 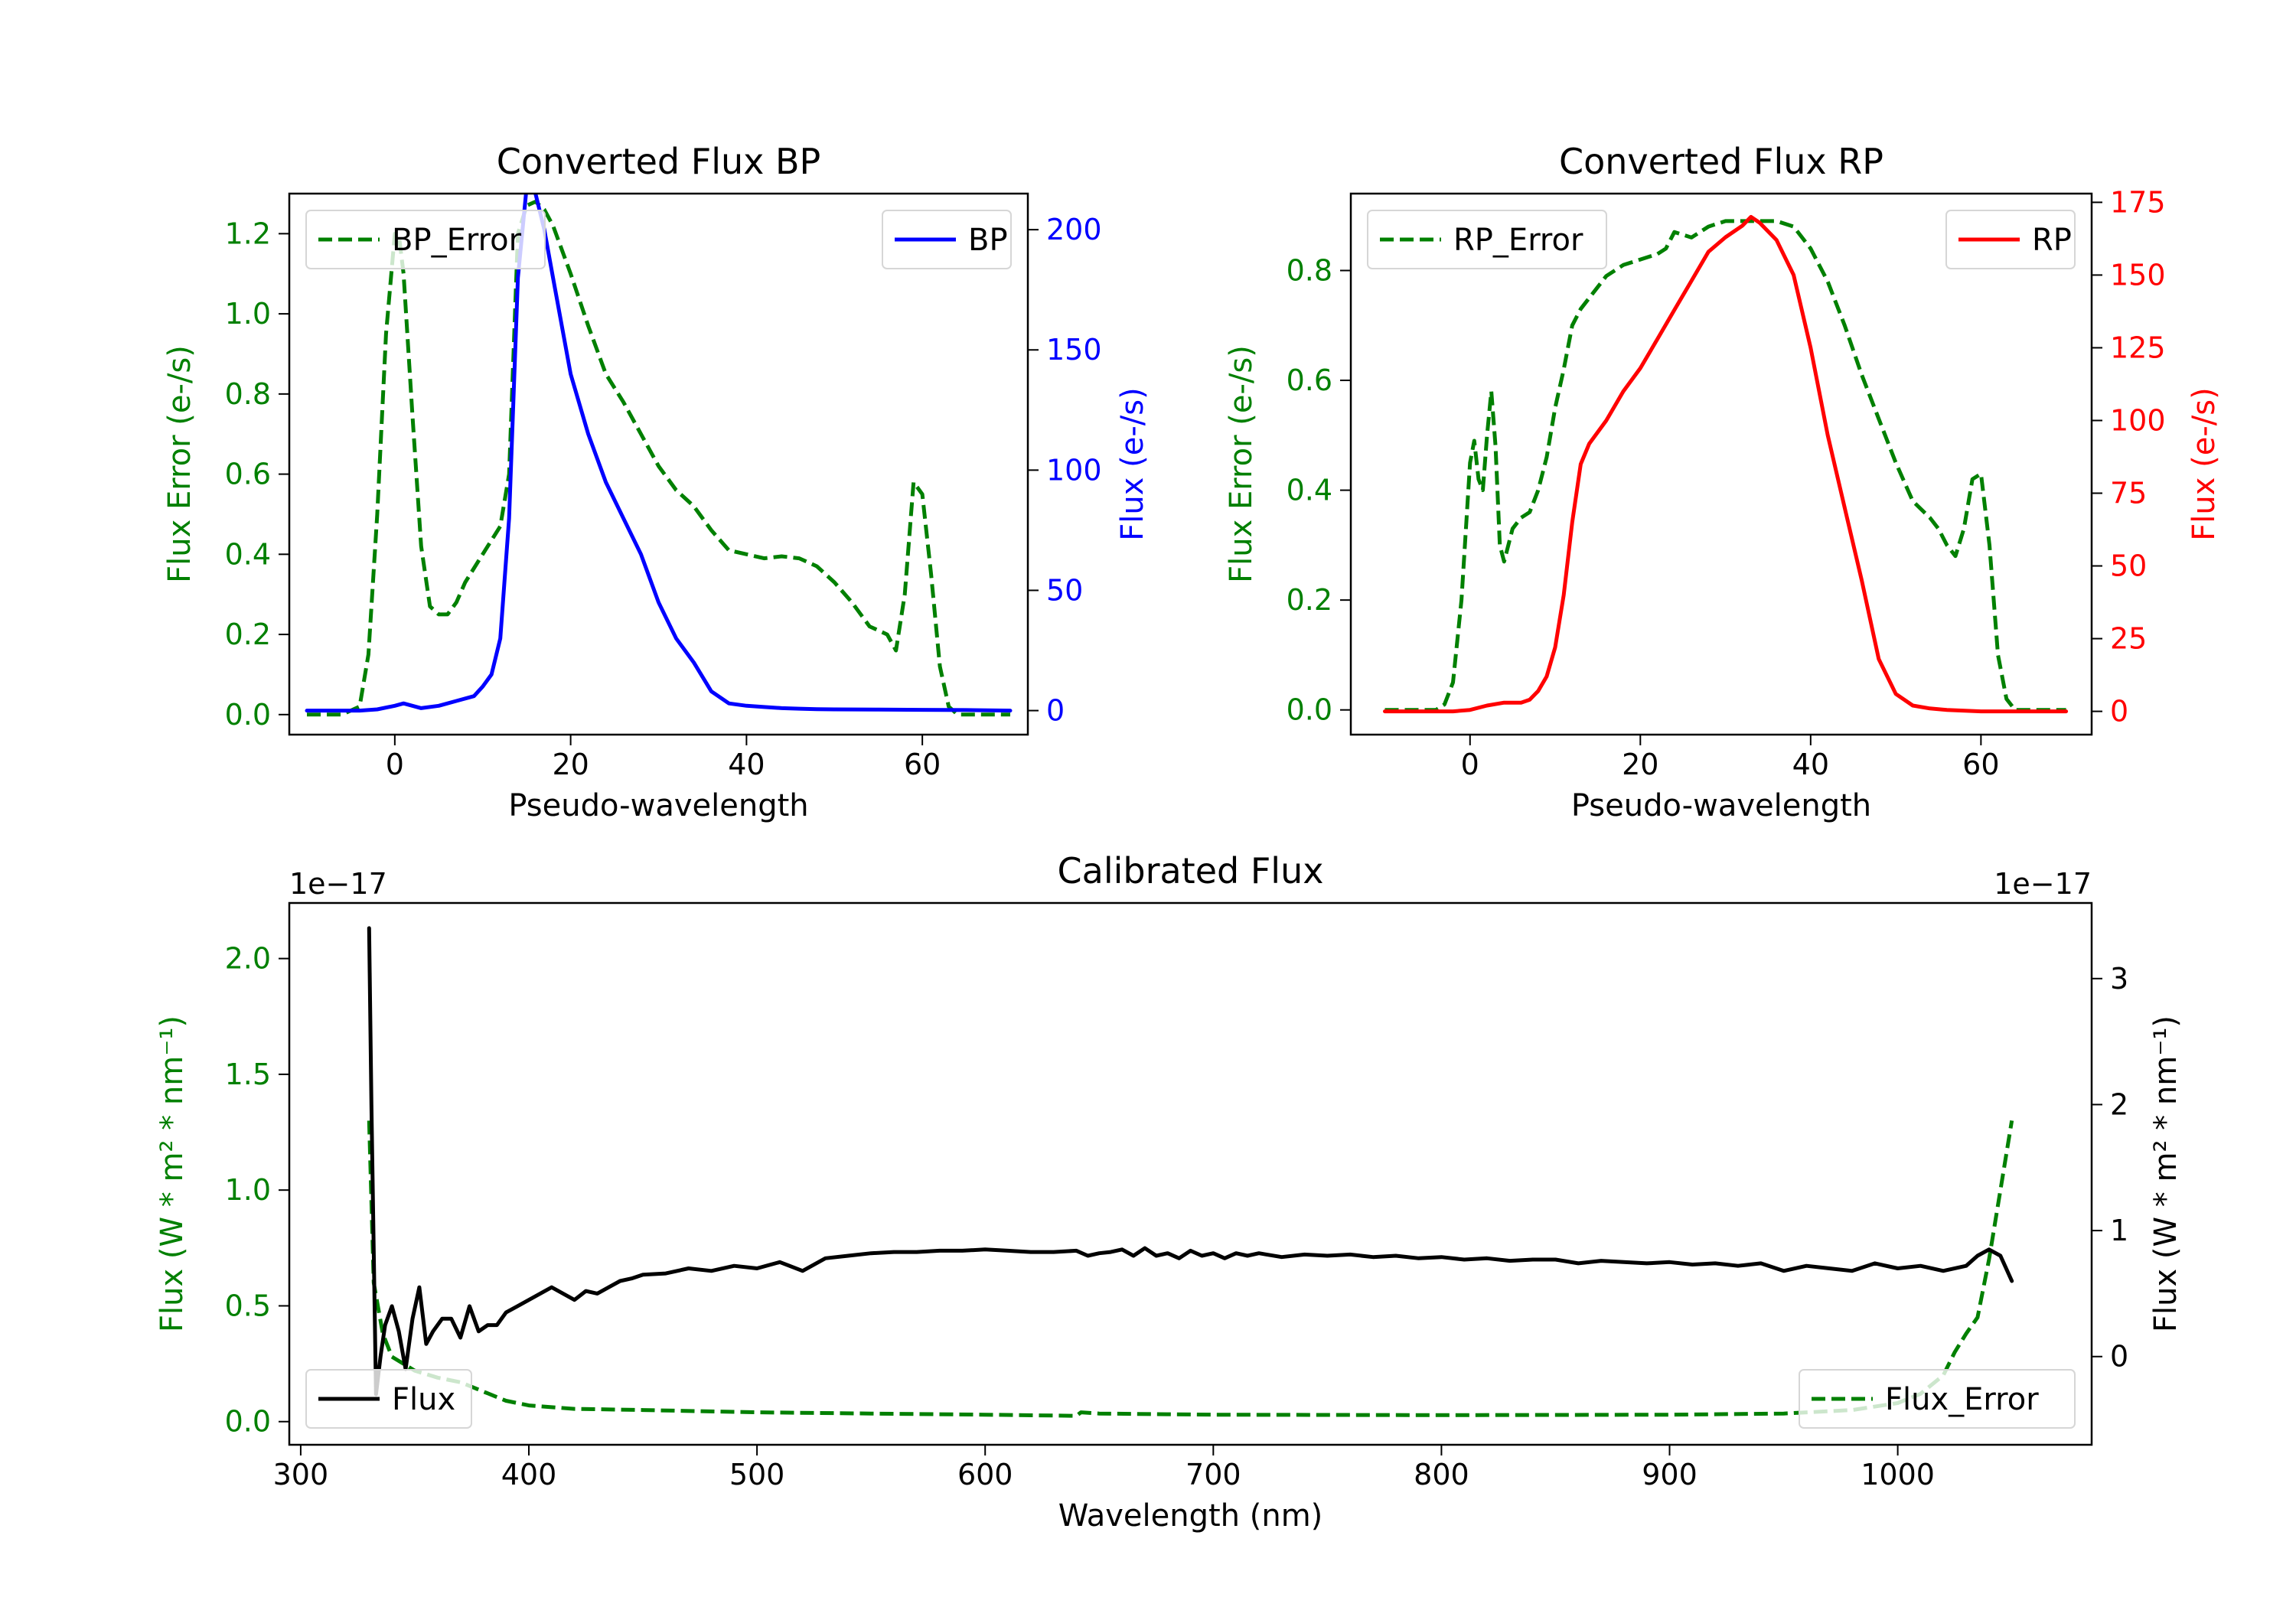 I want to click on legend-label: BP, so click(x=988, y=240).